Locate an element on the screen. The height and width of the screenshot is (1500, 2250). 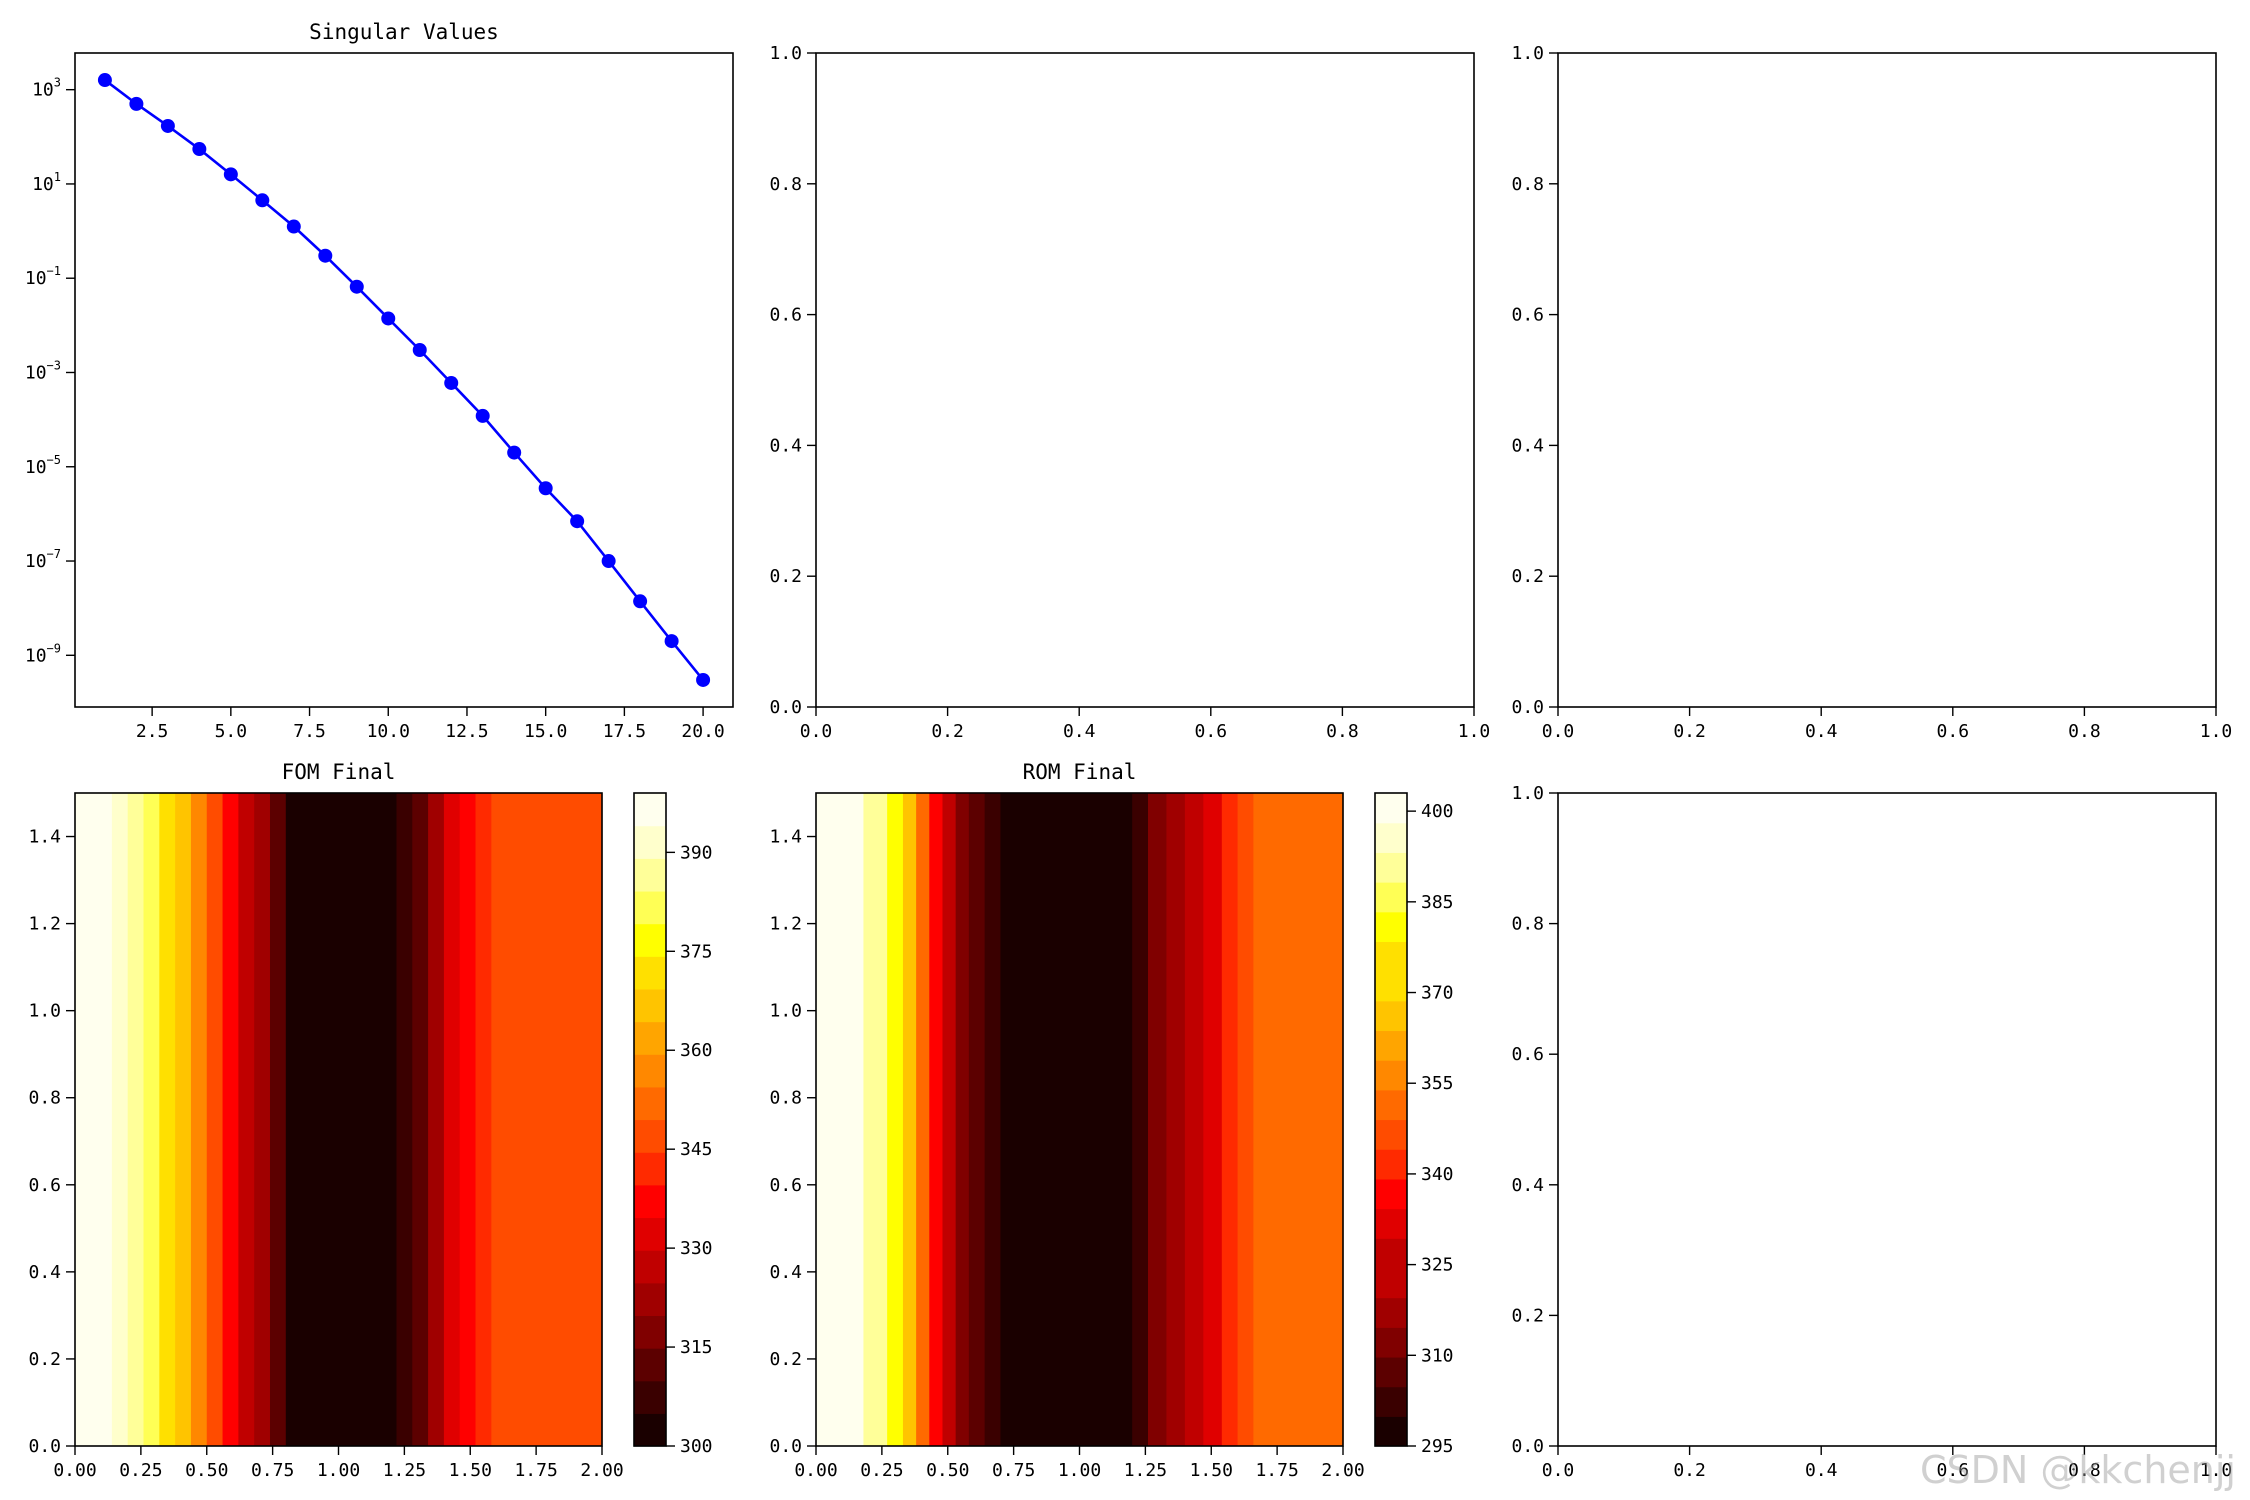
y-tick-label: 10³ is located at coordinates (46, 88).